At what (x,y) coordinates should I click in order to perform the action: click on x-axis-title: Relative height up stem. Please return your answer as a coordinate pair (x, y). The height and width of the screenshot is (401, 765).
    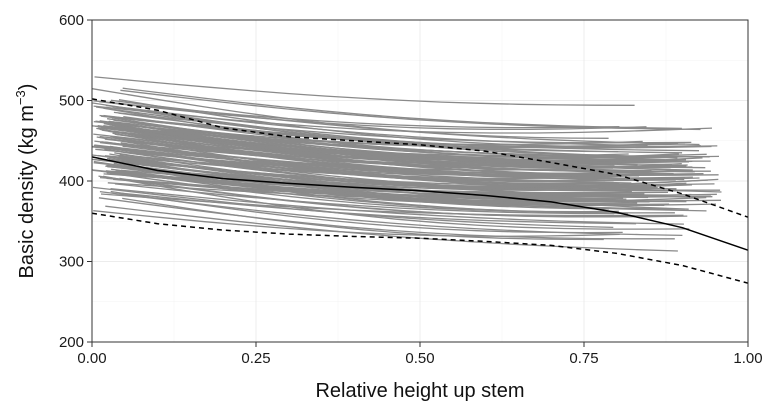
    Looking at the image, I should click on (419, 390).